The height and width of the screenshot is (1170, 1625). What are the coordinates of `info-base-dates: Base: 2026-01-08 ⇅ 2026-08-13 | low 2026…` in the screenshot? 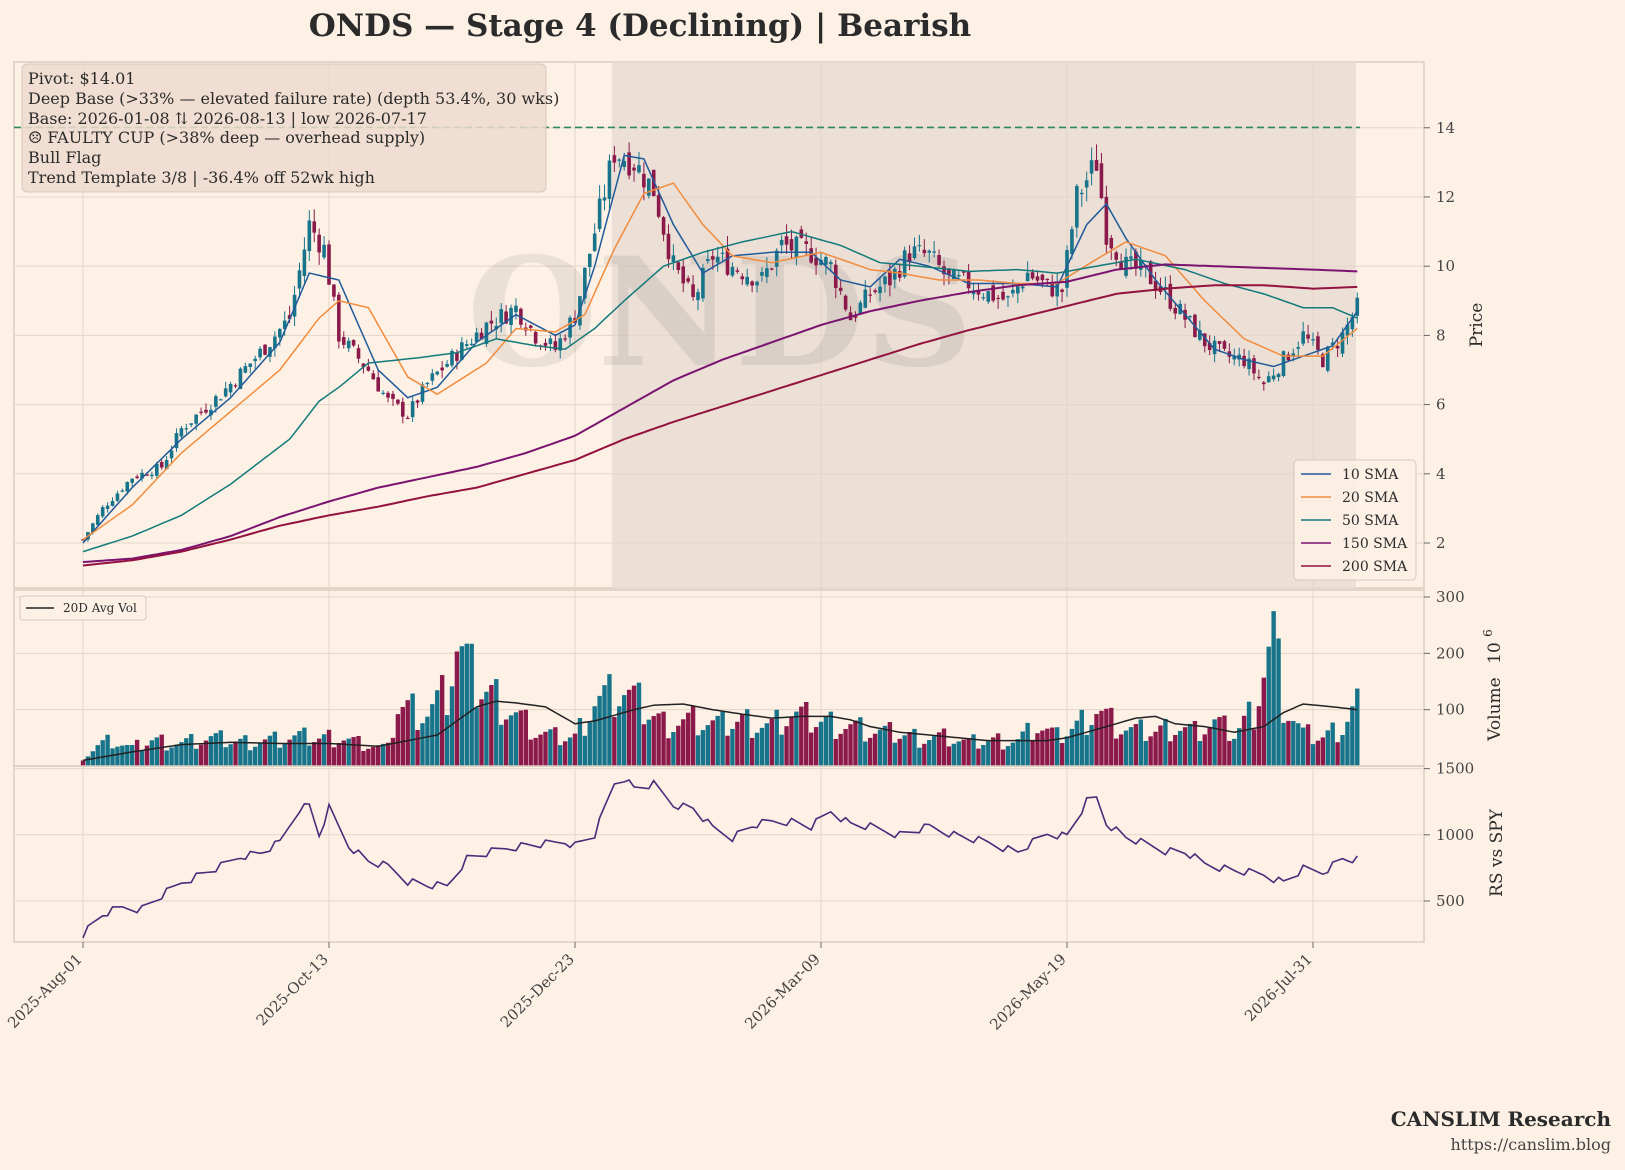 It's located at (227, 118).